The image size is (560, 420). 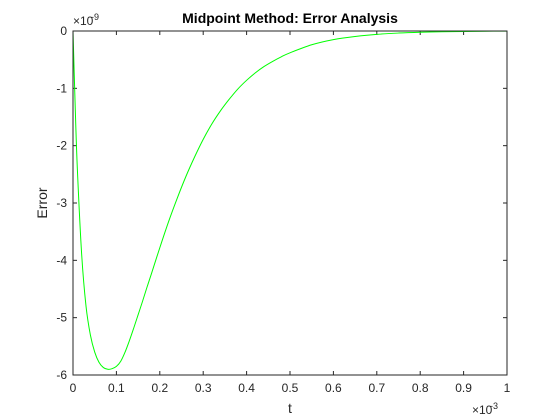 What do you see at coordinates (246, 388) in the screenshot?
I see `x-tick-label: 0.4` at bounding box center [246, 388].